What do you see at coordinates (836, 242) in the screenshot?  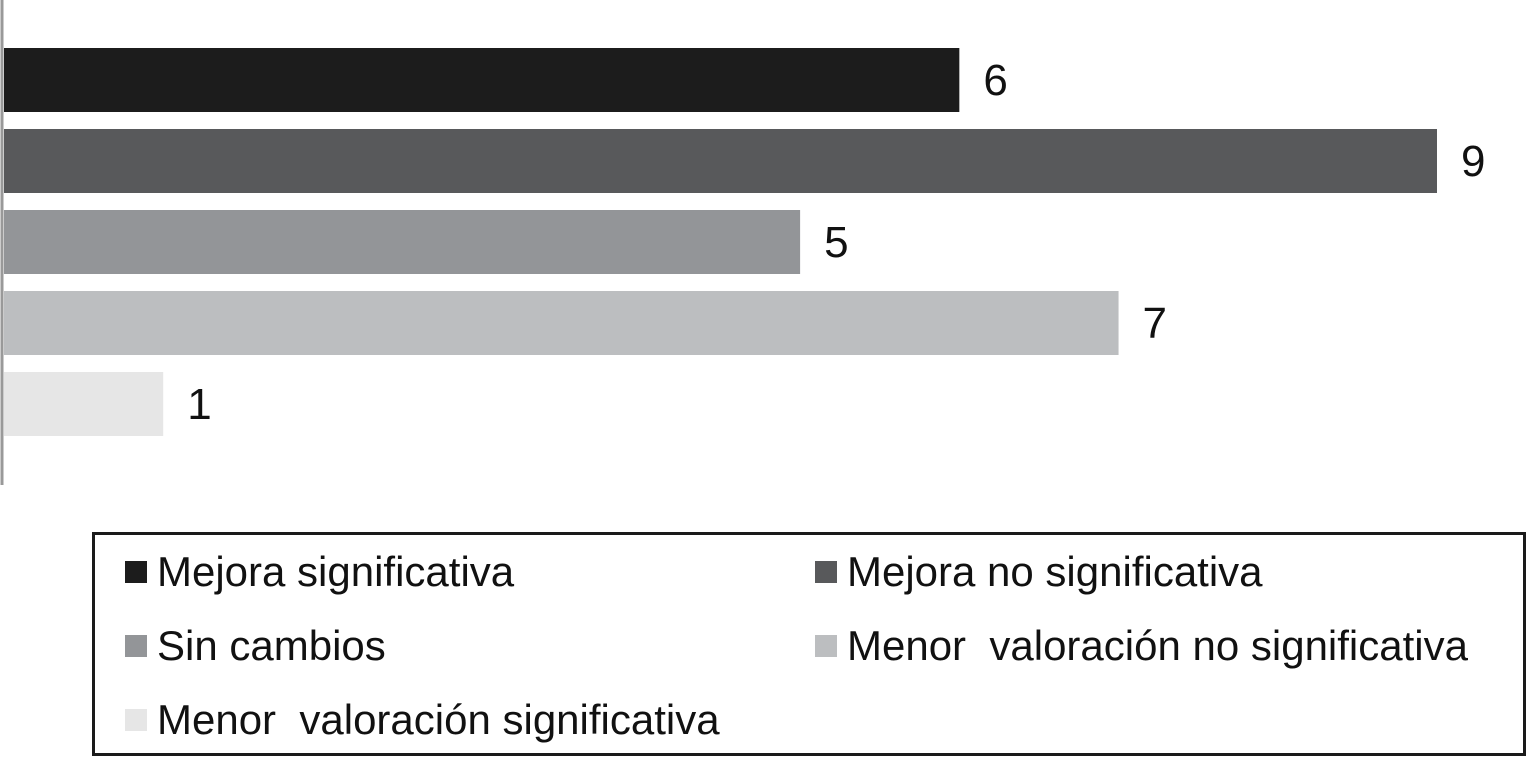 I see `value-label-sin-cambios: 5` at bounding box center [836, 242].